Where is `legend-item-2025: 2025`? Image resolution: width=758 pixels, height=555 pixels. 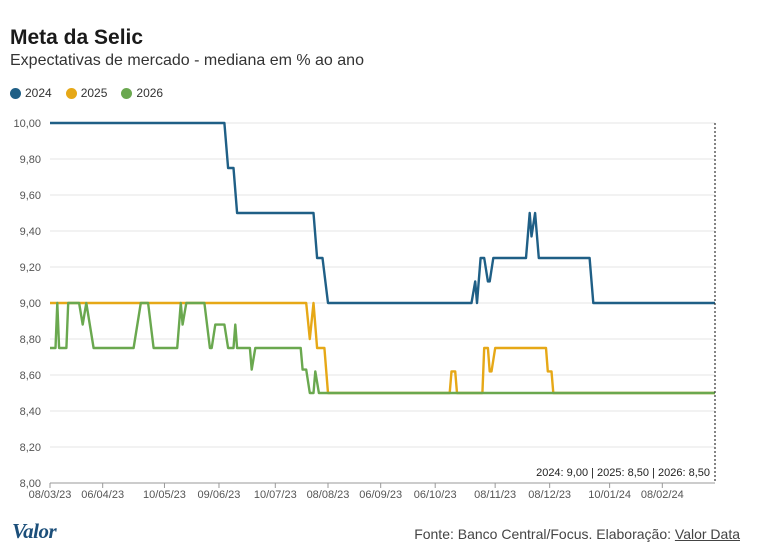 legend-item-2025: 2025 is located at coordinates (86, 93).